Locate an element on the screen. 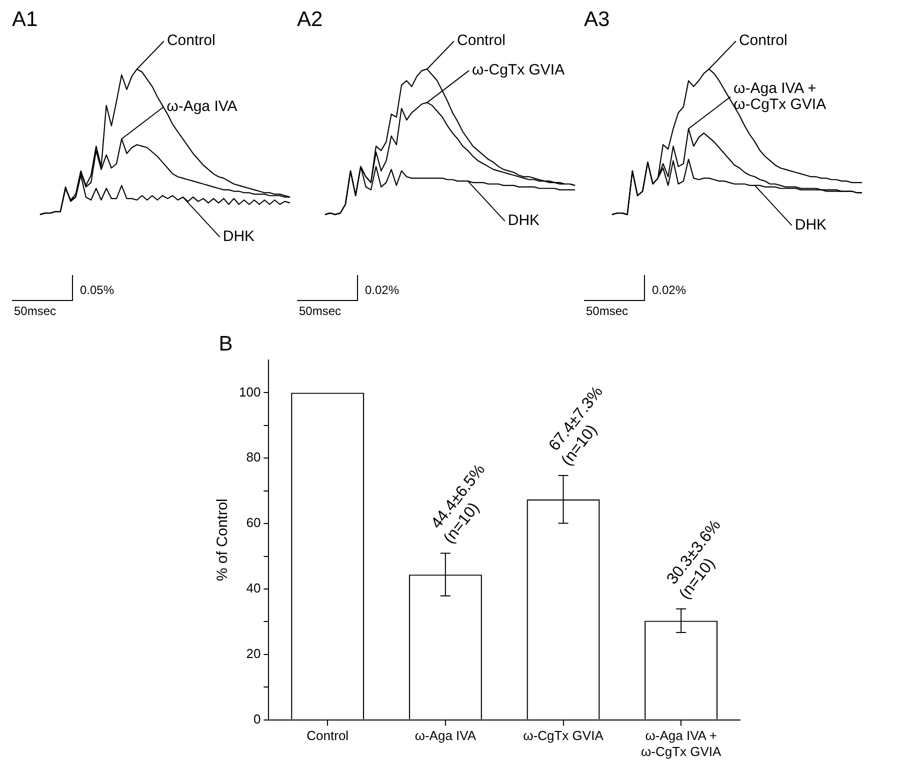 This screenshot has height=763, width=921. x-tick-label: ω-Aga IVA is located at coordinates (445, 736).